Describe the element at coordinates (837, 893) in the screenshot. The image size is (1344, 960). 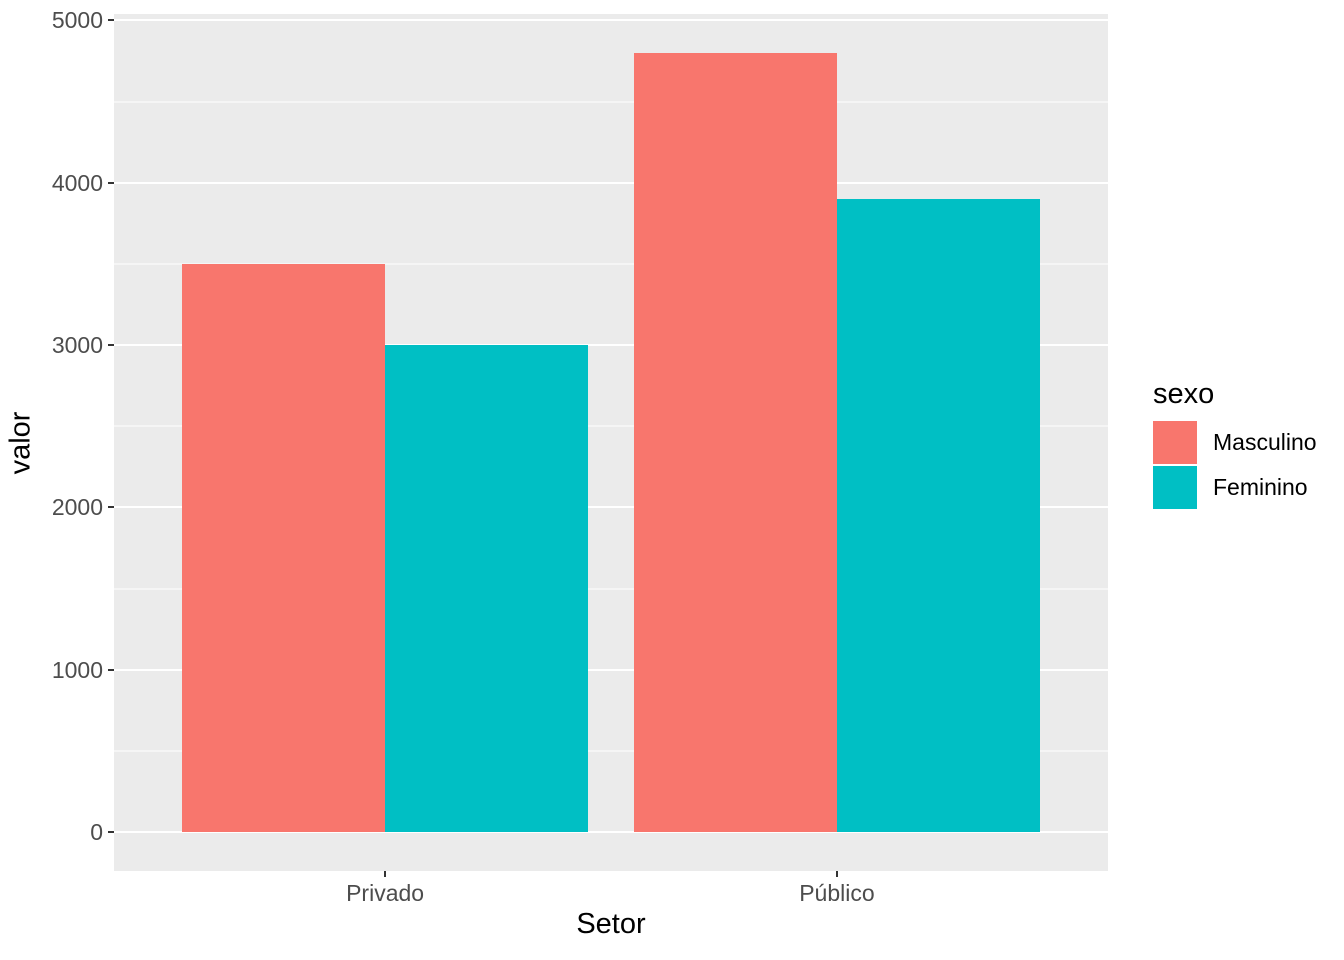
I see `x-tick-label: Público` at that location.